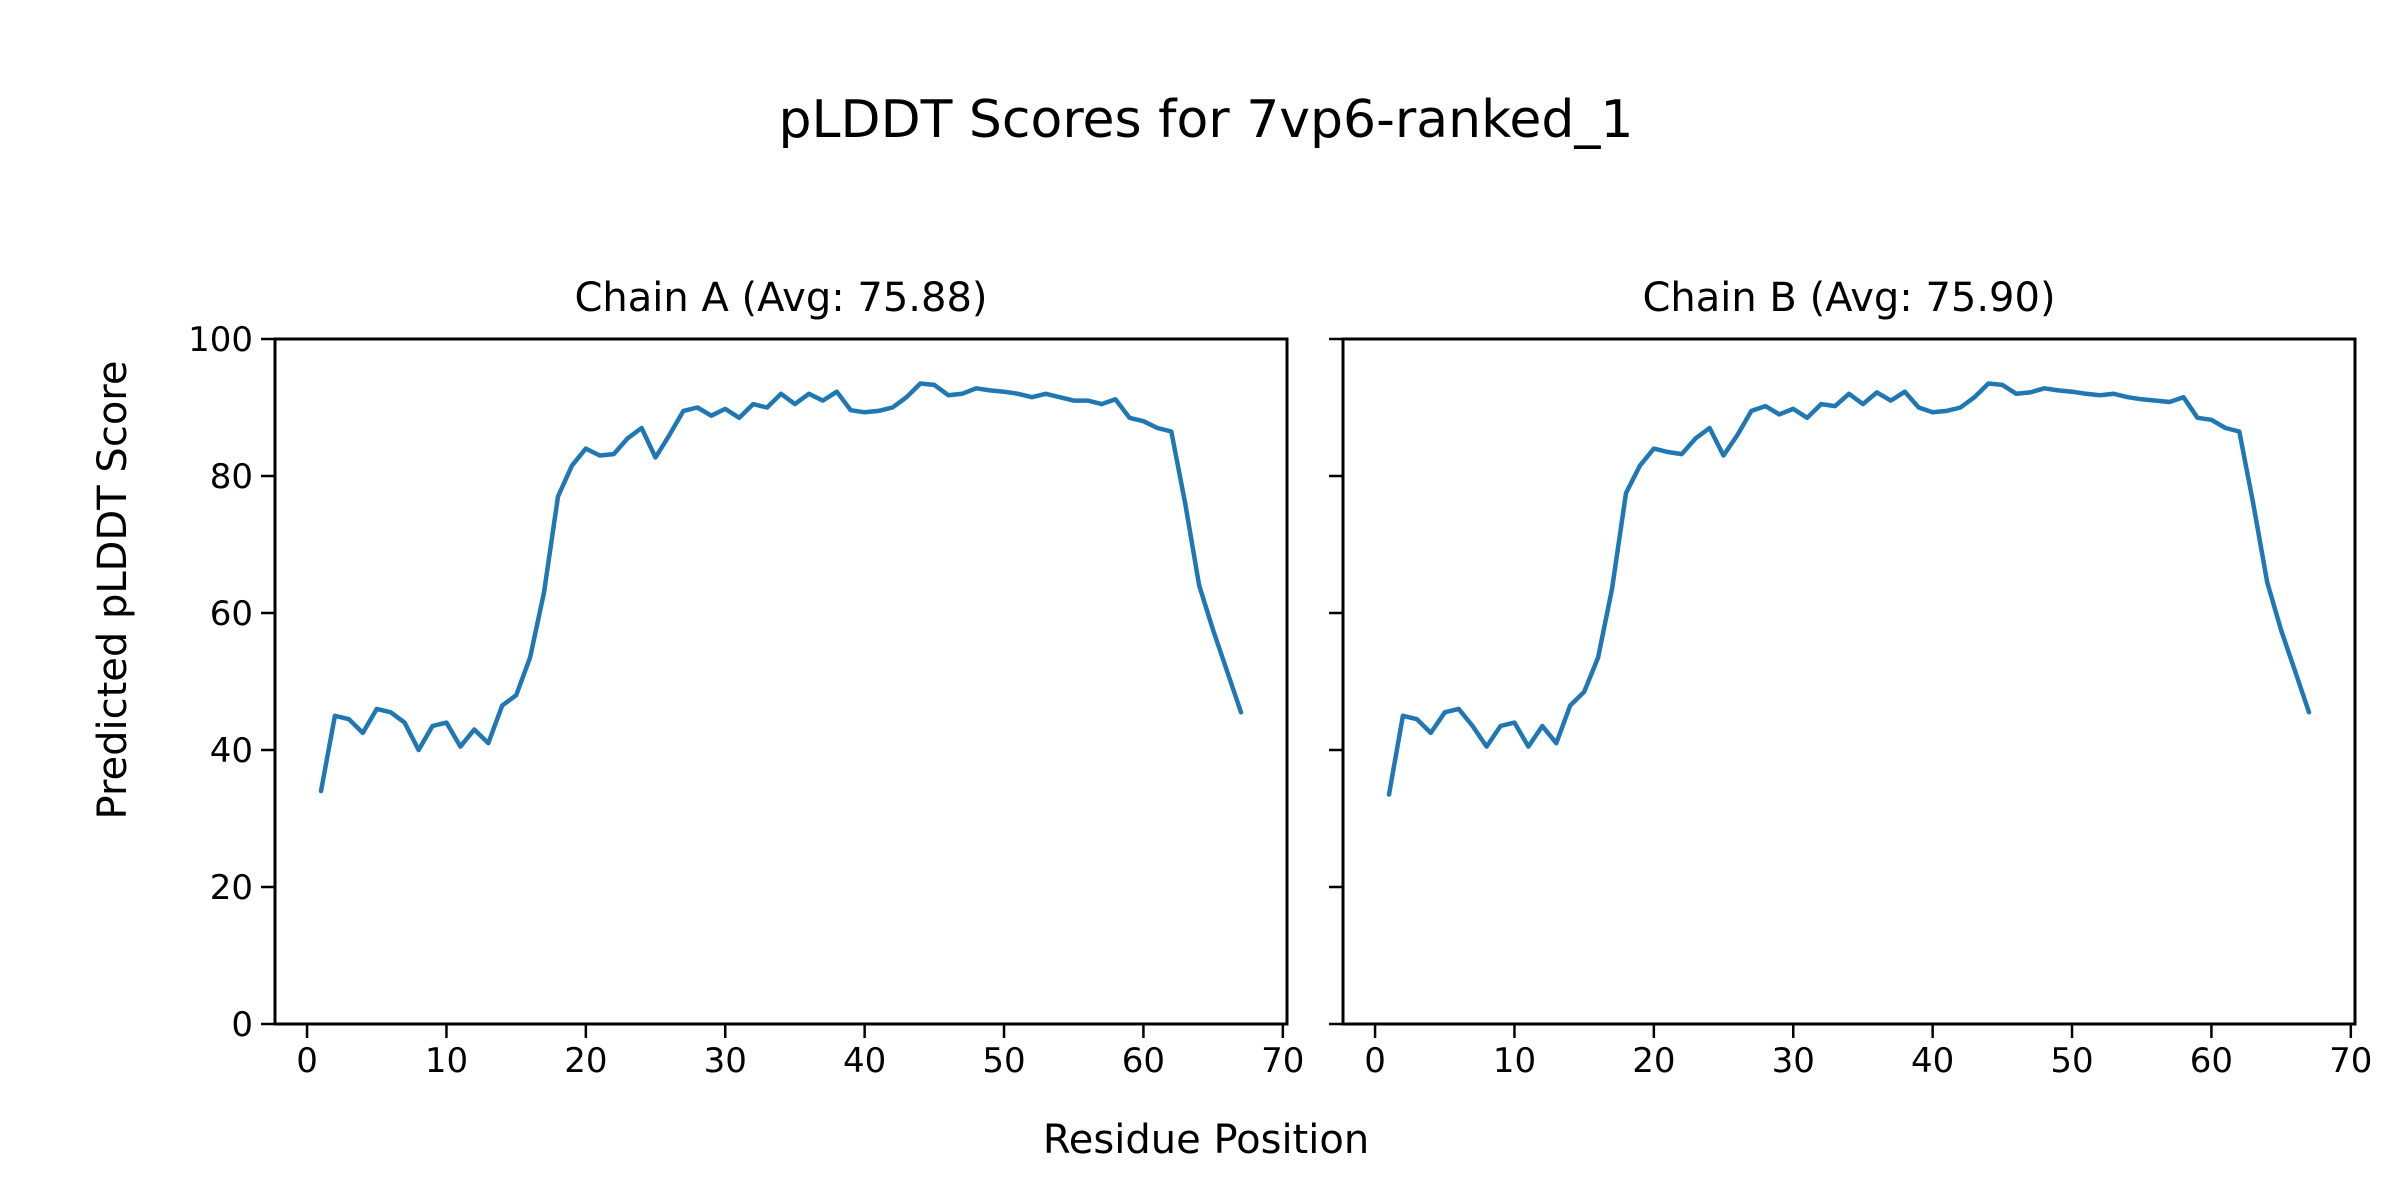 Image resolution: width=2400 pixels, height=1200 pixels. What do you see at coordinates (113, 590) in the screenshot?
I see `y-axis-label: Predicted pLDDT Score` at bounding box center [113, 590].